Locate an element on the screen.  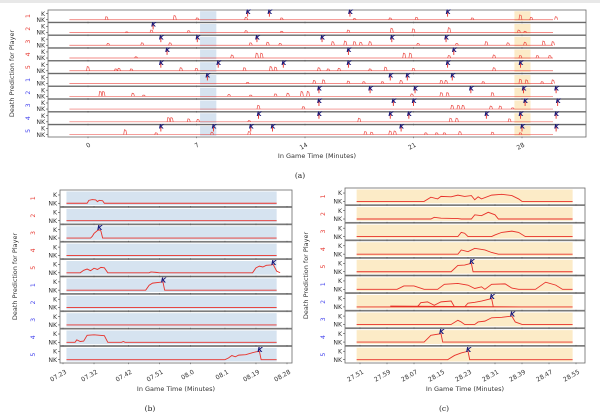
player-label: 5 is located at coordinates (28, 131).